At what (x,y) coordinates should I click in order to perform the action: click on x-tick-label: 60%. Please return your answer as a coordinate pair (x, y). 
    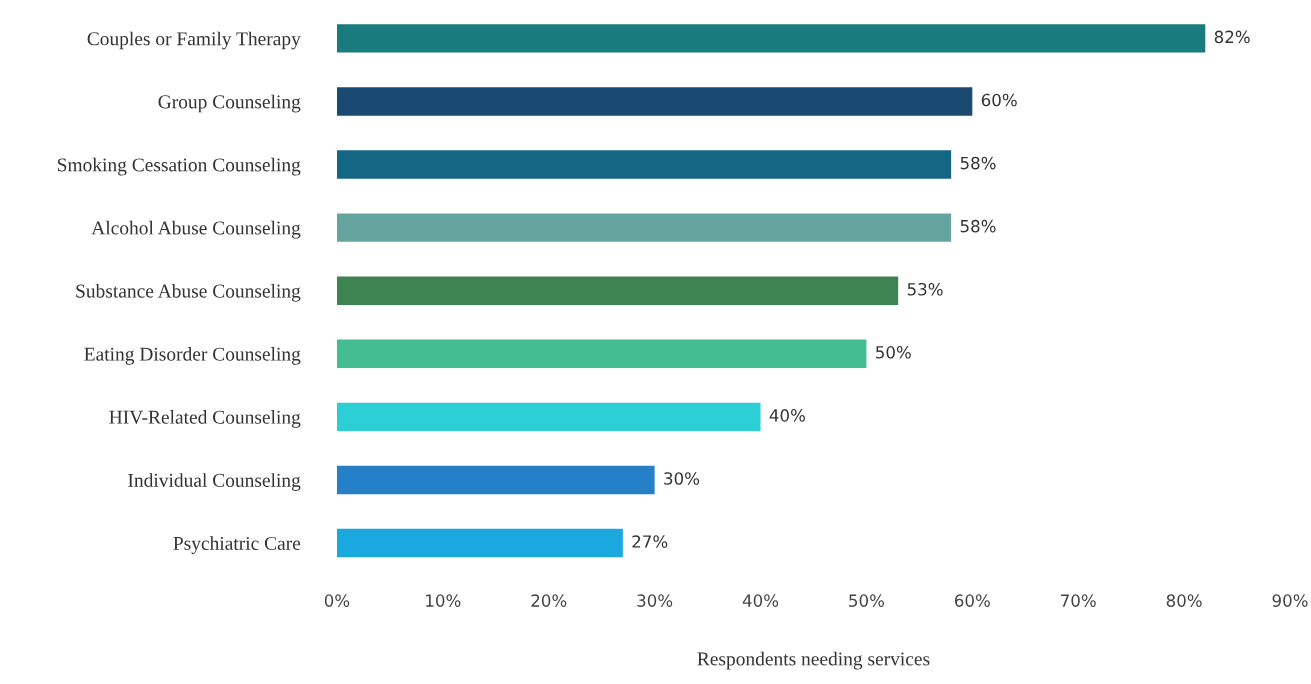
    Looking at the image, I should click on (972, 600).